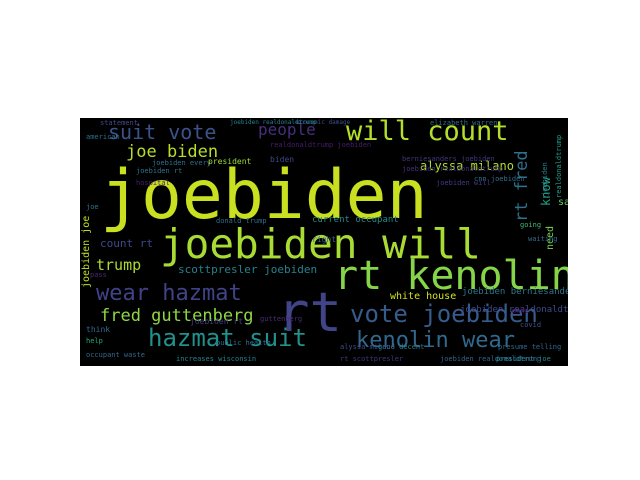 This screenshot has height=480, width=640. What do you see at coordinates (103, 137) in the screenshot?
I see `word-american: american` at bounding box center [103, 137].